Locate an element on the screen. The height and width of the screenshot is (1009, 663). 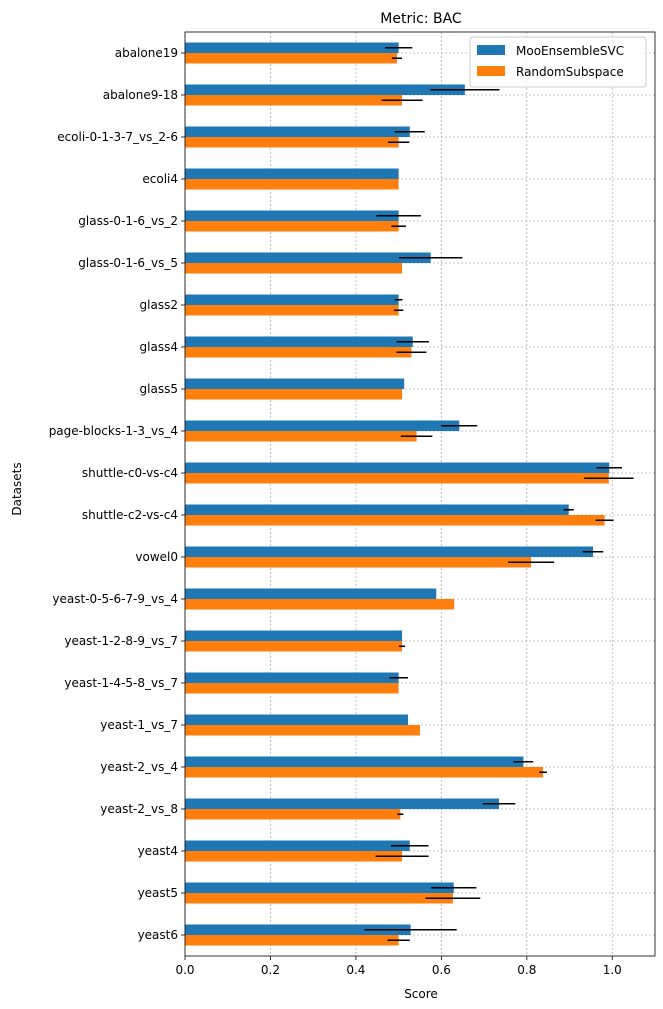
x-tick-label: 0.4 is located at coordinates (355, 970).